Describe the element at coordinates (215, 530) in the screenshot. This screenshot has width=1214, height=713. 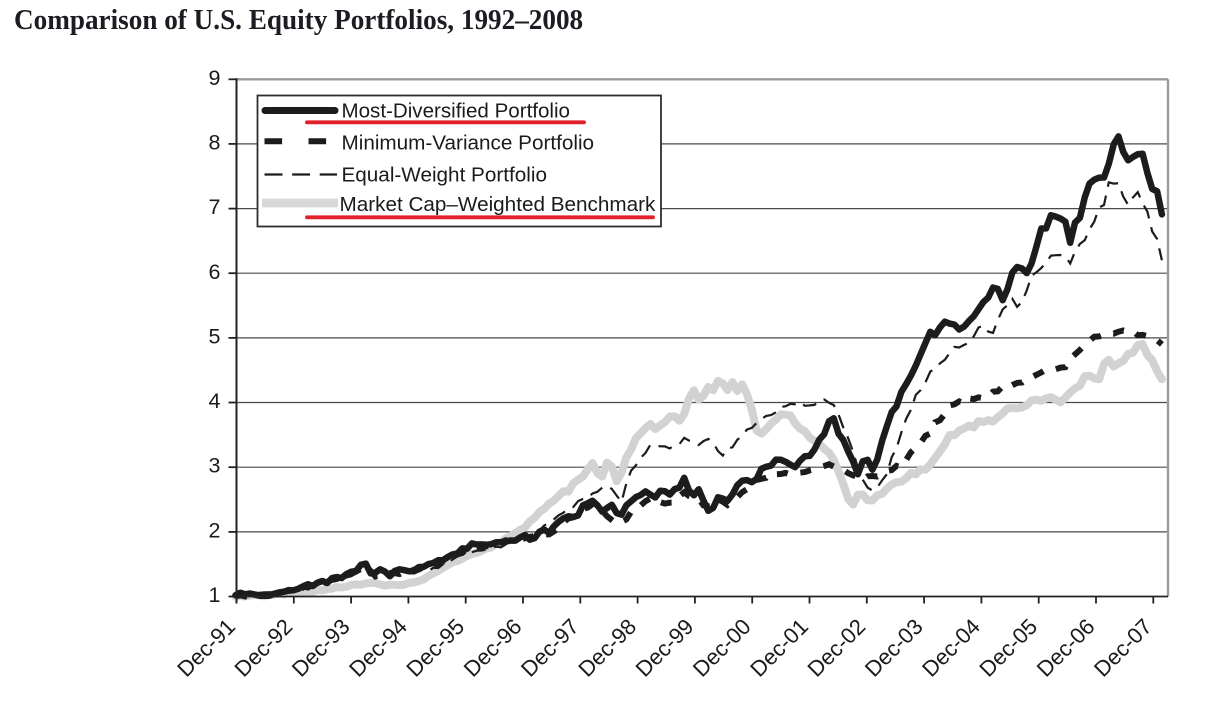
I see `svg-text: 2` at that location.